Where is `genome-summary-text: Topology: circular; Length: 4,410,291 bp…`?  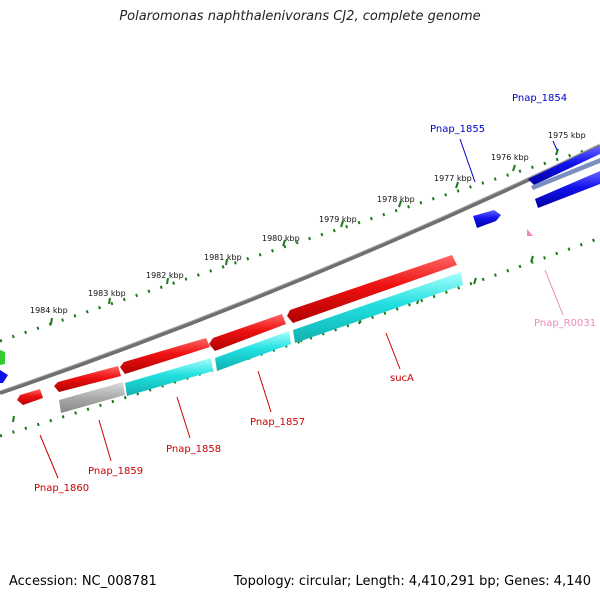
genome-summary-text: Topology: circular; Length: 4,410,291 bp… is located at coordinates (412, 581).